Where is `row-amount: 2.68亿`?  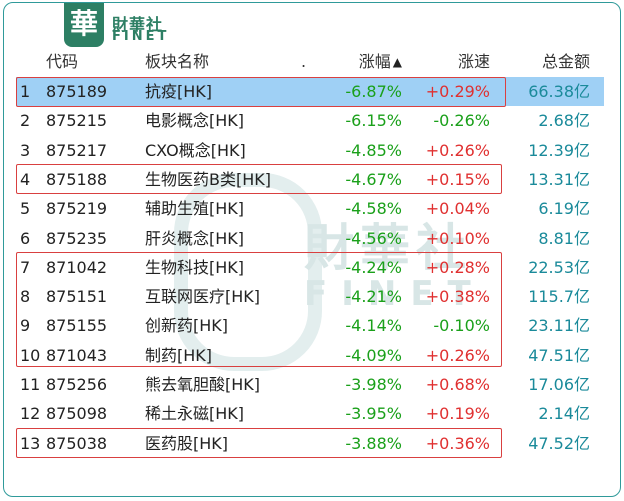
row-amount: 2.68亿 is located at coordinates (564, 121).